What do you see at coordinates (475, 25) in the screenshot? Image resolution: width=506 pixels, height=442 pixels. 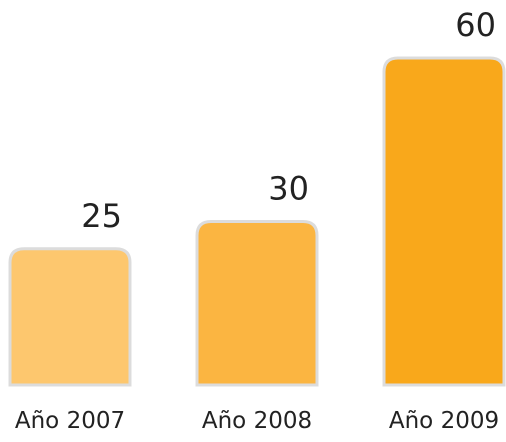 I see `value-label: 60` at bounding box center [475, 25].